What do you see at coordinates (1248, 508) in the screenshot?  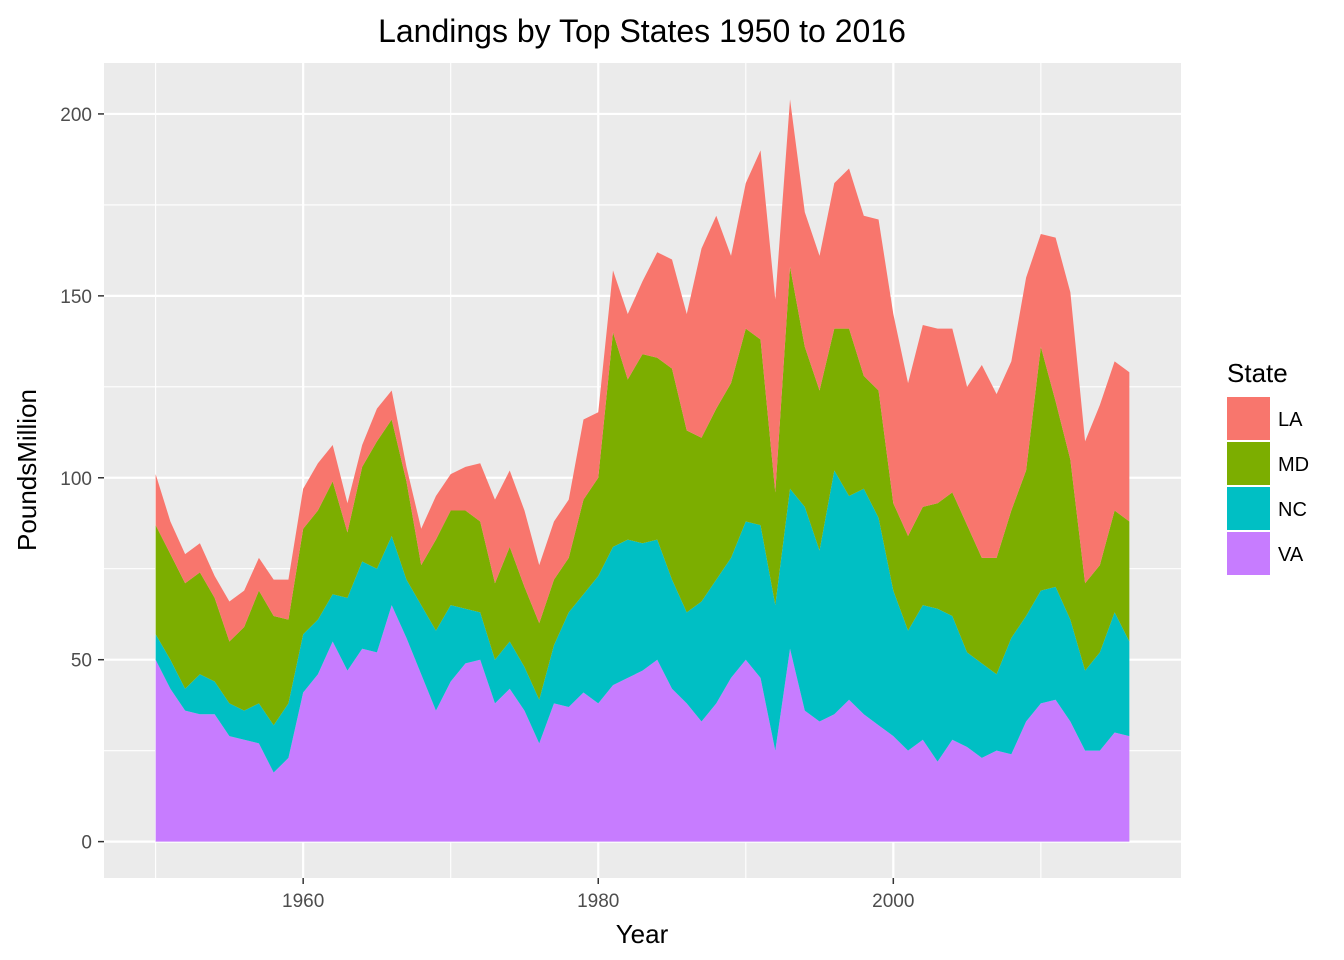 I see `legend-key-nc` at bounding box center [1248, 508].